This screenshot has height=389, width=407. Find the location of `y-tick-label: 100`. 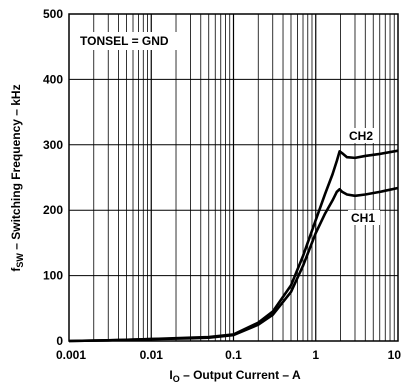

y-tick-label: 100 is located at coordinates (53, 276).